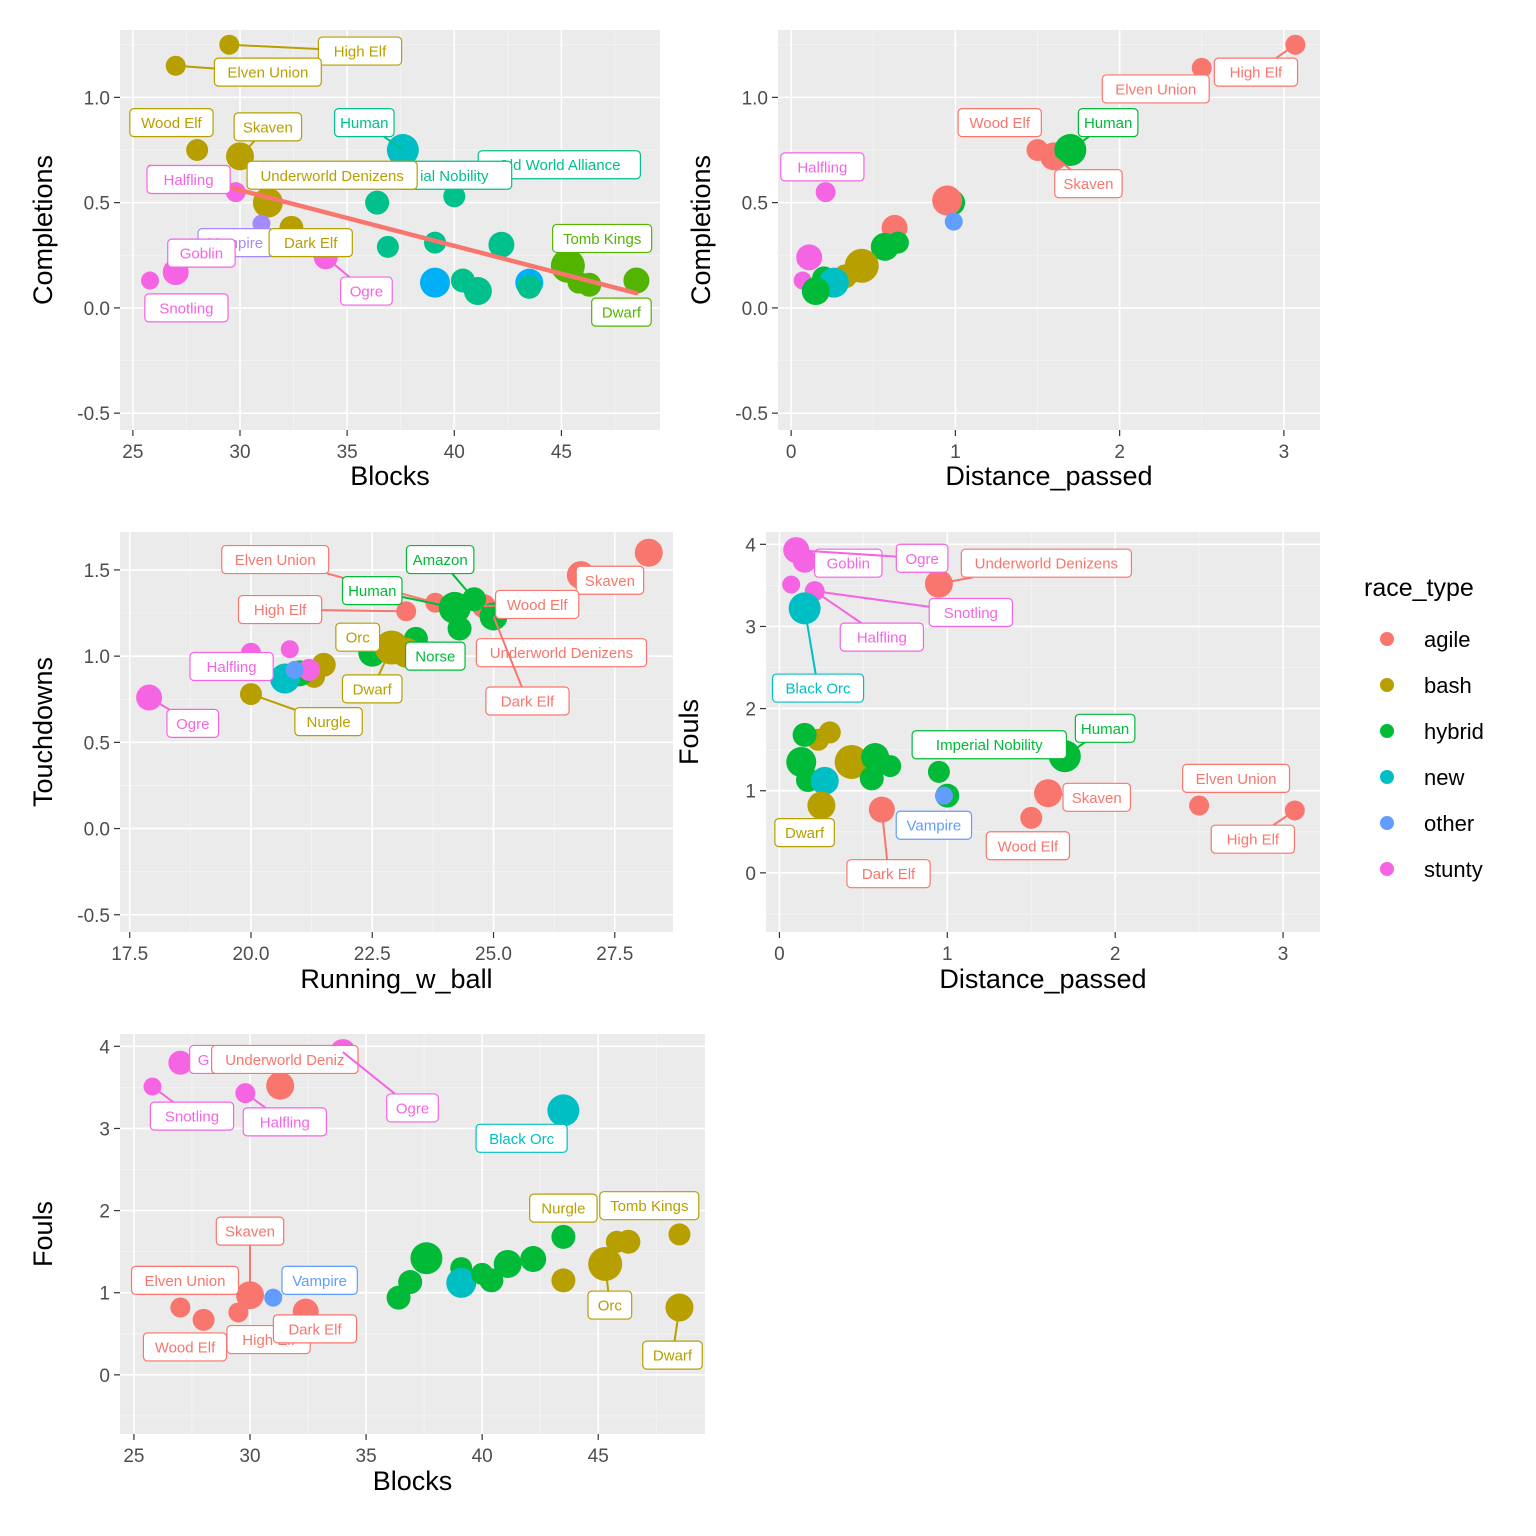 The image size is (1536, 1536). I want to click on point-label-nurgle: Nurgle, so click(306, 715).